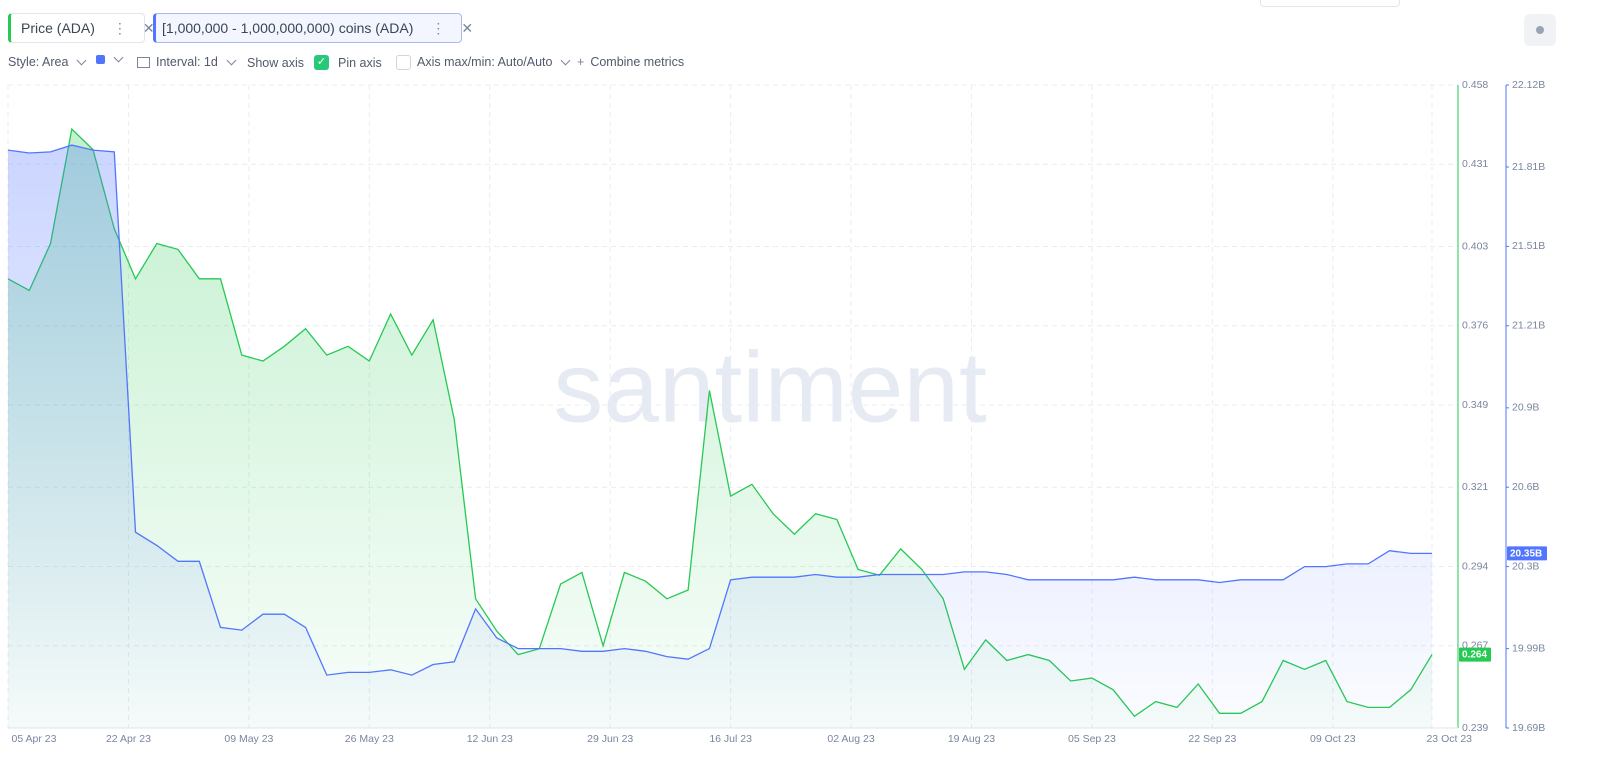 The image size is (1600, 770). What do you see at coordinates (248, 739) in the screenshot?
I see `x-tick-label: 09 May 23` at bounding box center [248, 739].